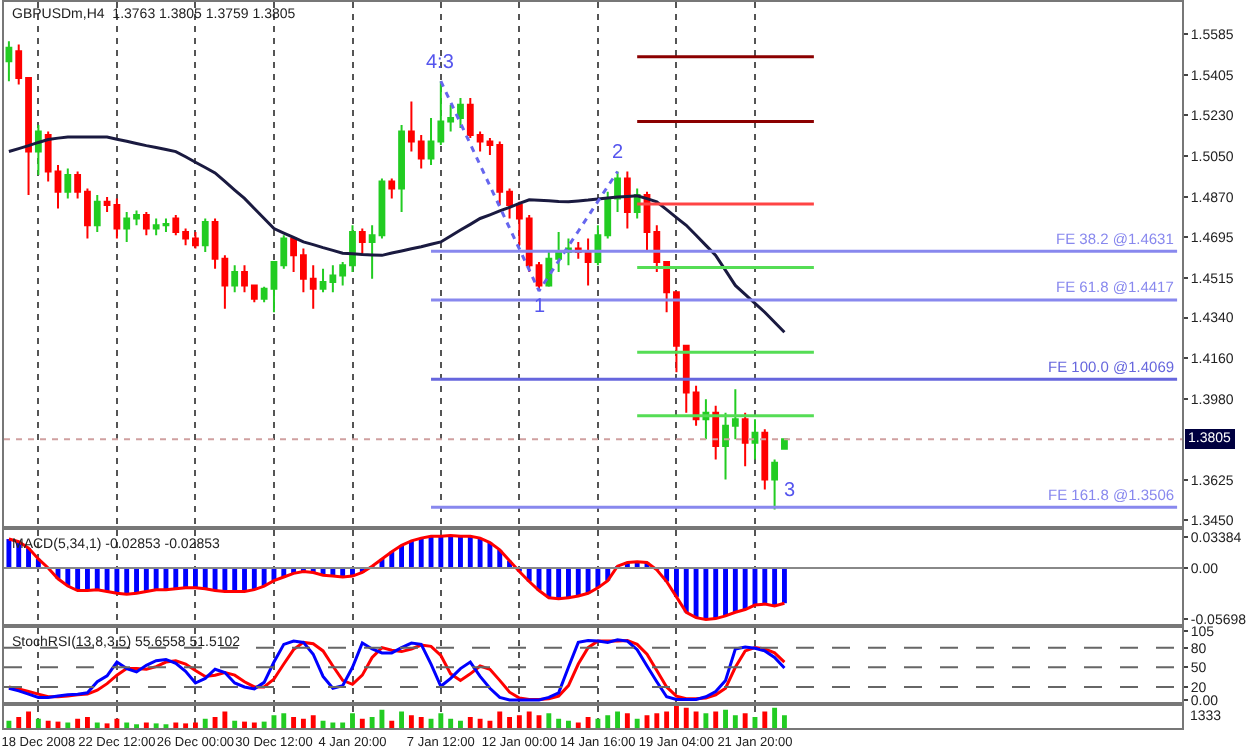 This screenshot has width=1250, height=754. What do you see at coordinates (790, 491) in the screenshot?
I see `annotation: 3` at bounding box center [790, 491].